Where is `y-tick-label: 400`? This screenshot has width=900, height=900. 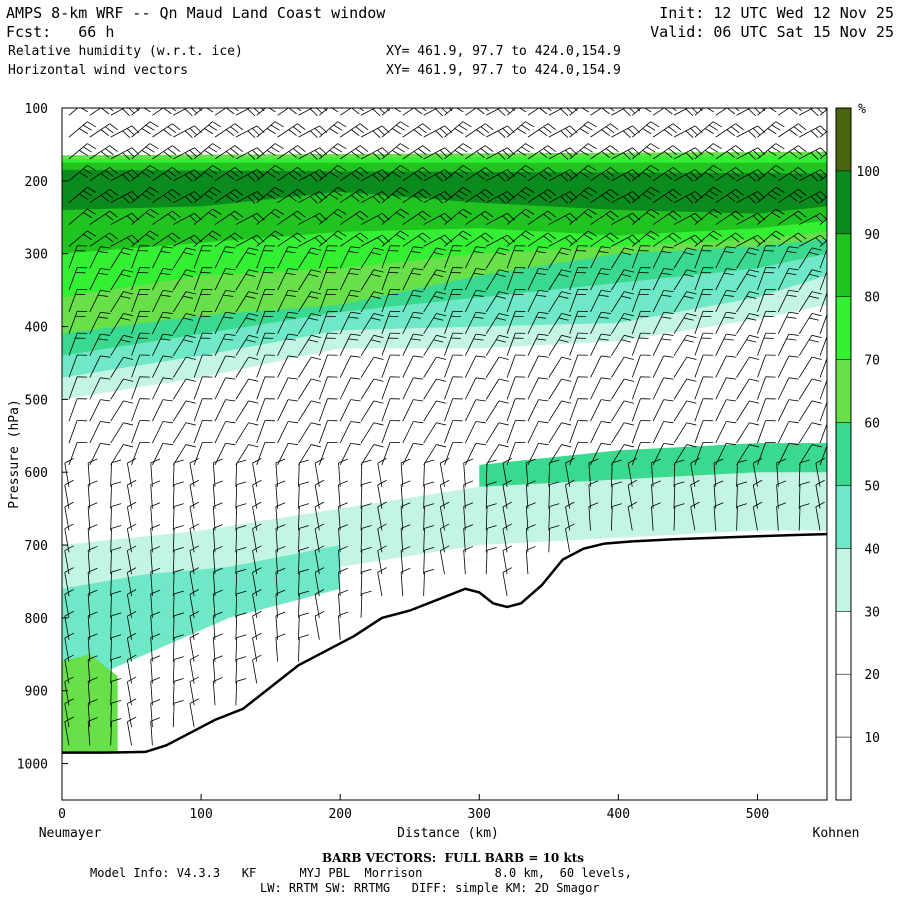
y-tick-label: 400 is located at coordinates (36, 328).